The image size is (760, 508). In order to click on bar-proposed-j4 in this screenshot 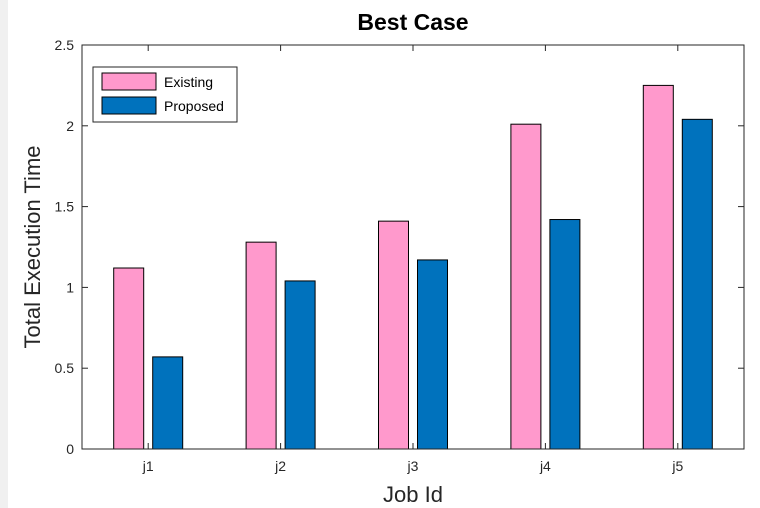, I will do `click(565, 334)`.